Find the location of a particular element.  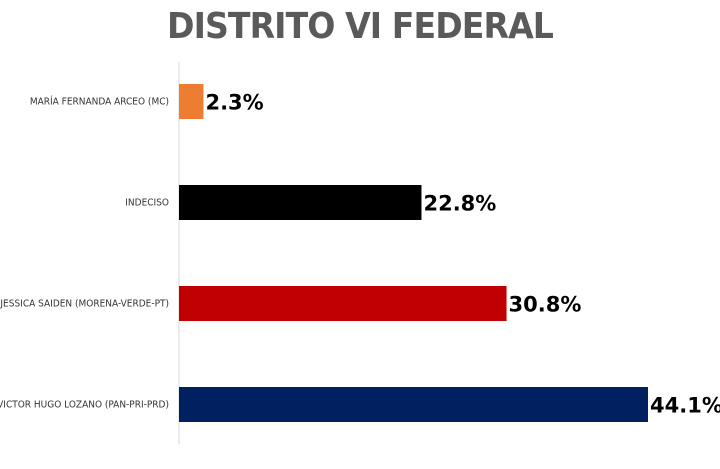

category-label-2: INDECISO is located at coordinates (147, 203).